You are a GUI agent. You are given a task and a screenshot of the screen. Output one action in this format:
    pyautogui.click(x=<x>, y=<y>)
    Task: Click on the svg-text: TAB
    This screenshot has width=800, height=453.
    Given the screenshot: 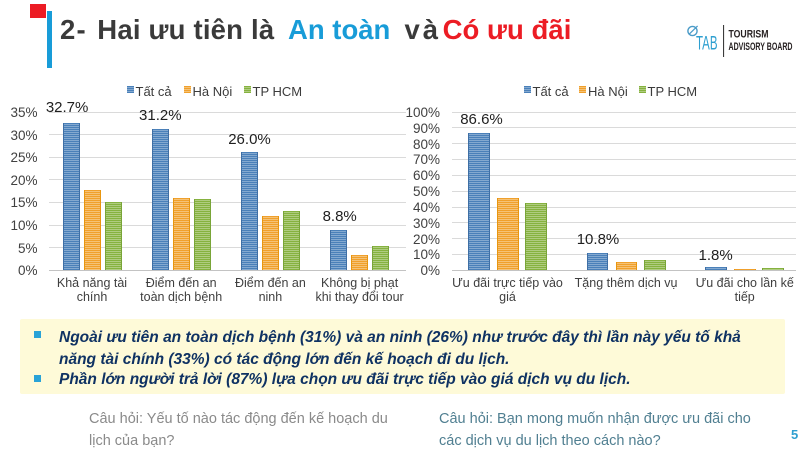 What is the action you would take?
    pyautogui.click(x=707, y=44)
    